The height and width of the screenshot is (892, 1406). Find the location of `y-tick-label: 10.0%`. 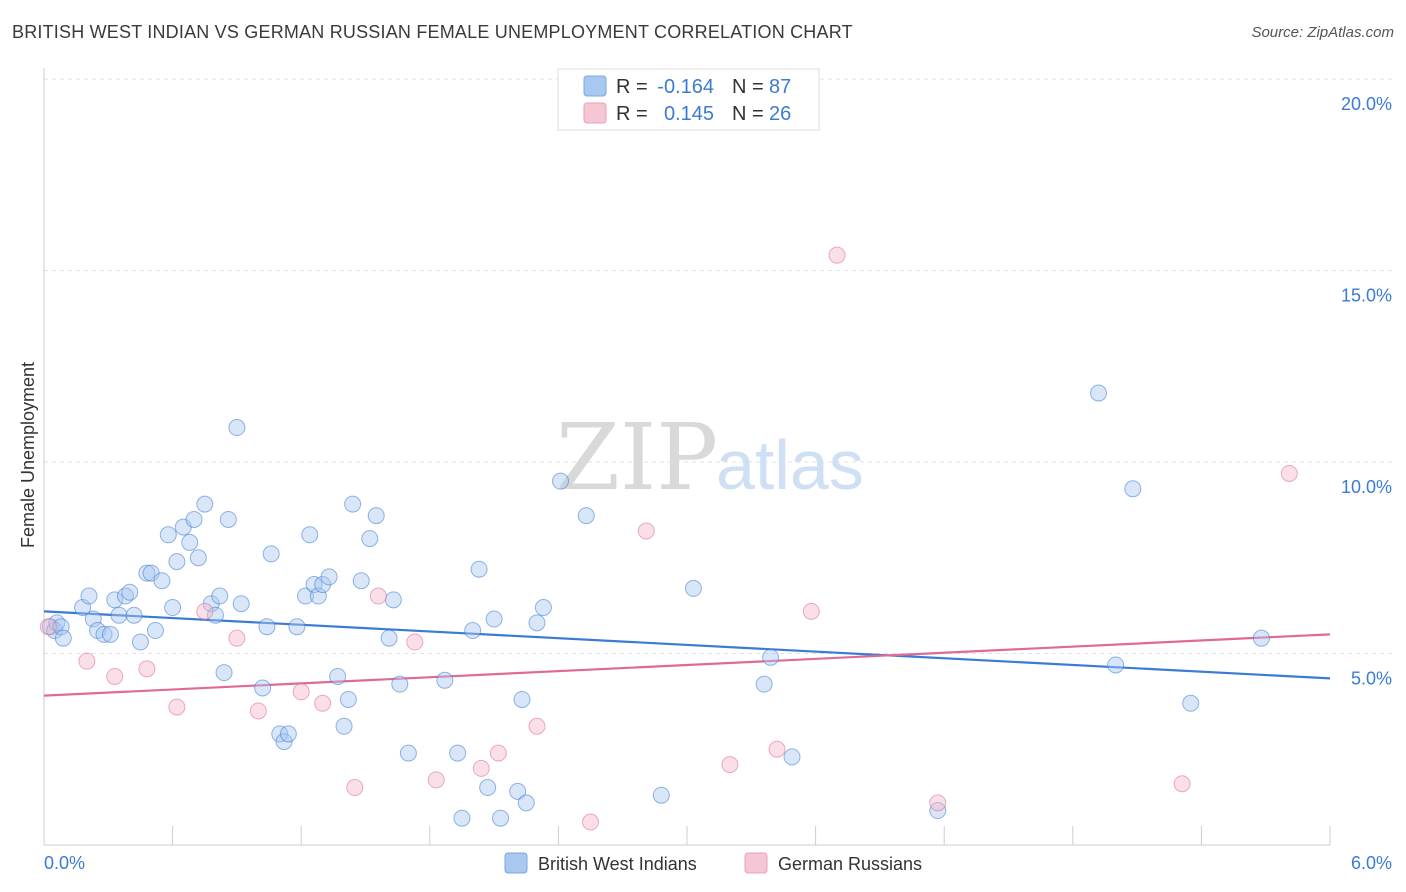

y-tick-label: 10.0% is located at coordinates (1366, 487).